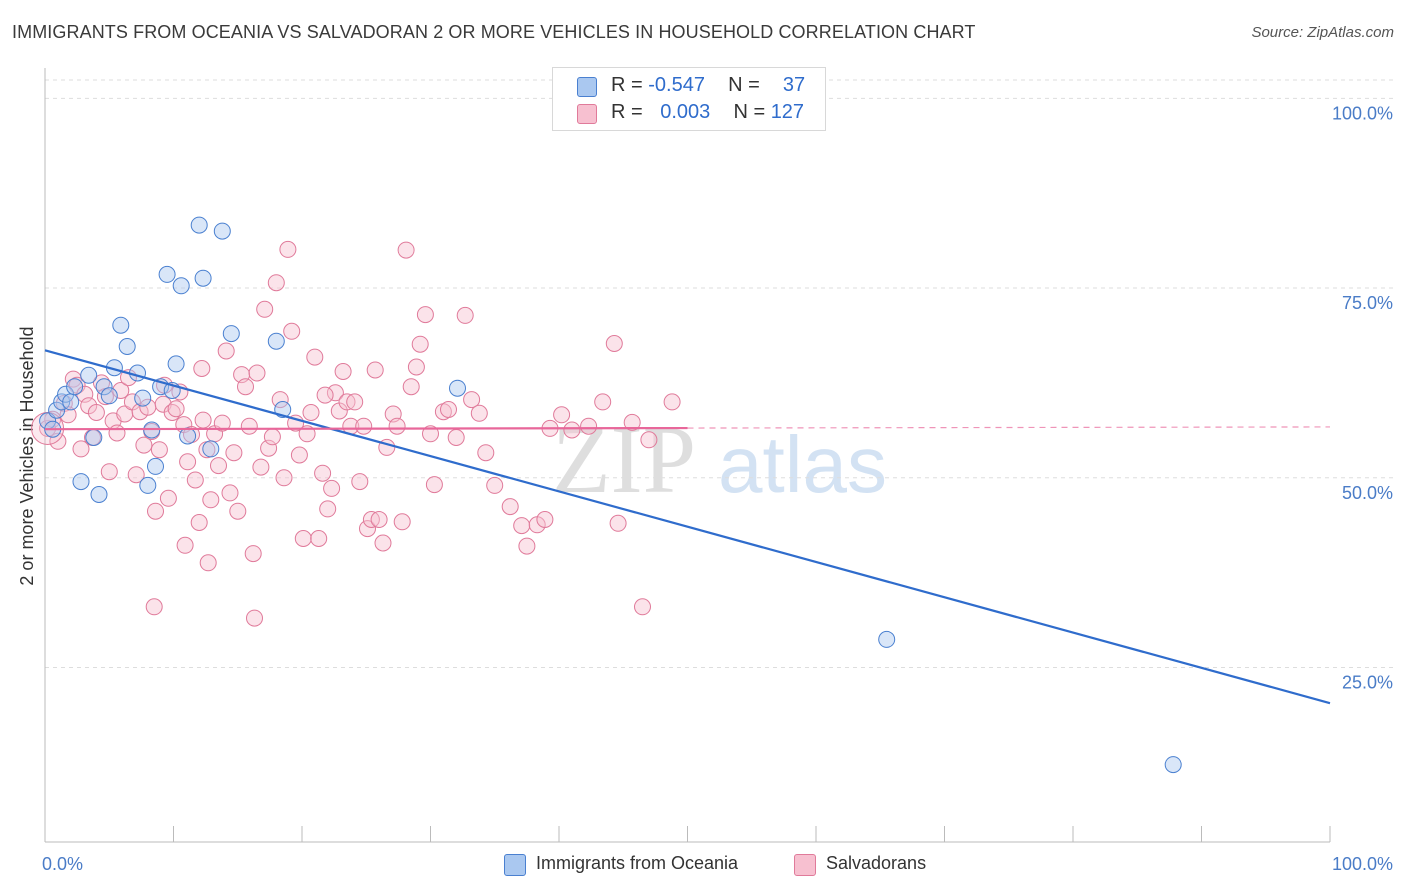 This screenshot has width=1406, height=892. Describe the element at coordinates (676, 85) in the screenshot. I see `stats-r-value: -0.547` at that location.